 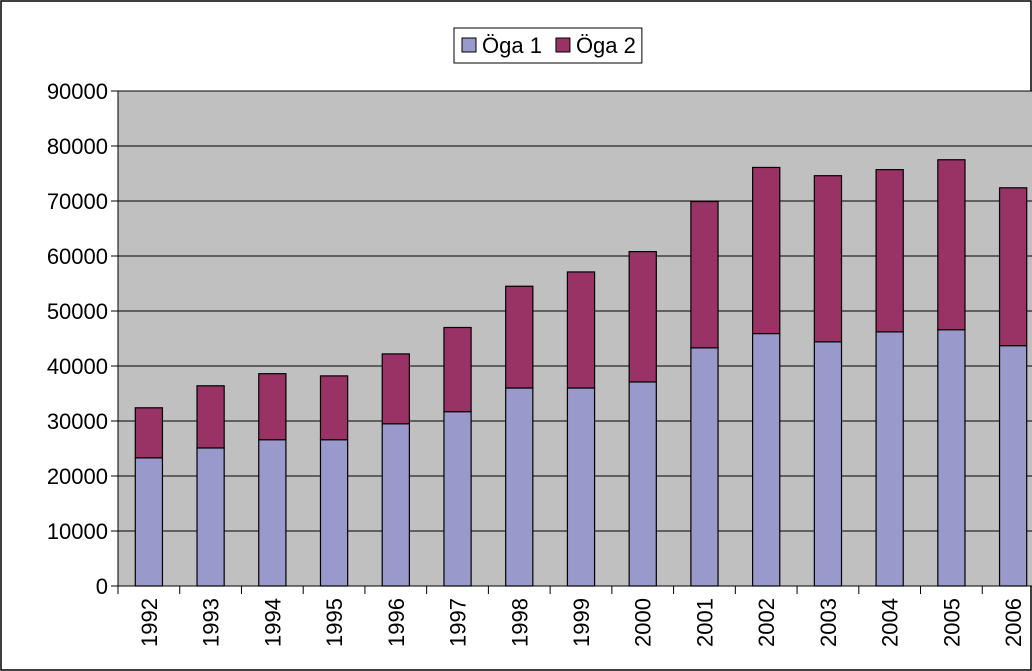 I want to click on x-tick-label: 1999, so click(x=581, y=622).